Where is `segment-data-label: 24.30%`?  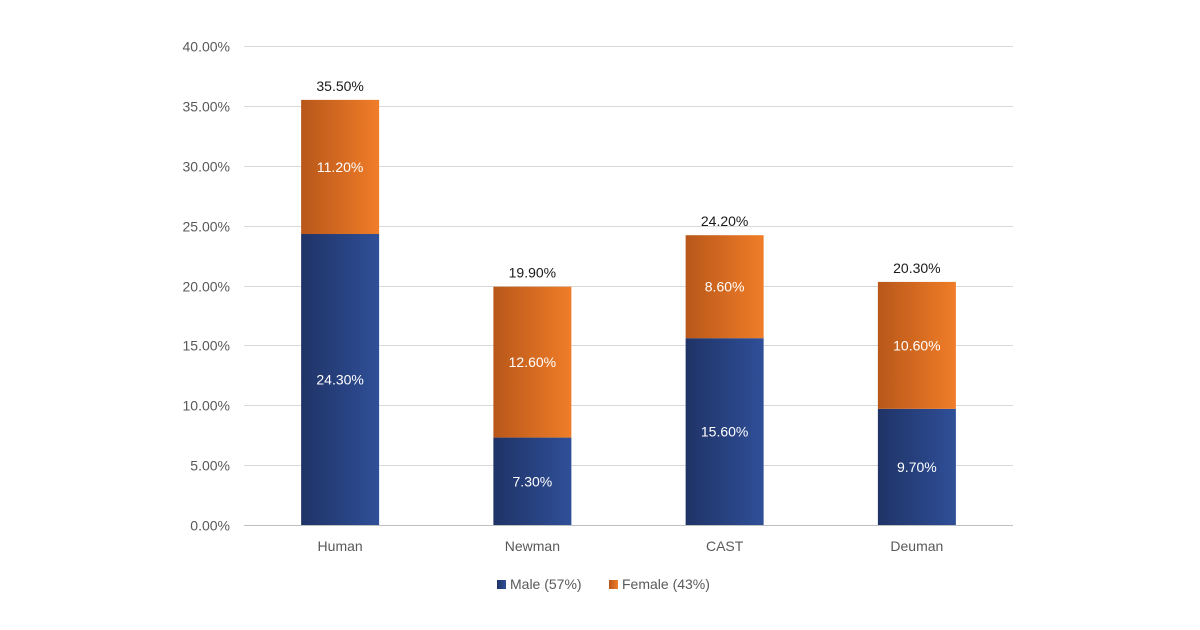 segment-data-label: 24.30% is located at coordinates (339, 380).